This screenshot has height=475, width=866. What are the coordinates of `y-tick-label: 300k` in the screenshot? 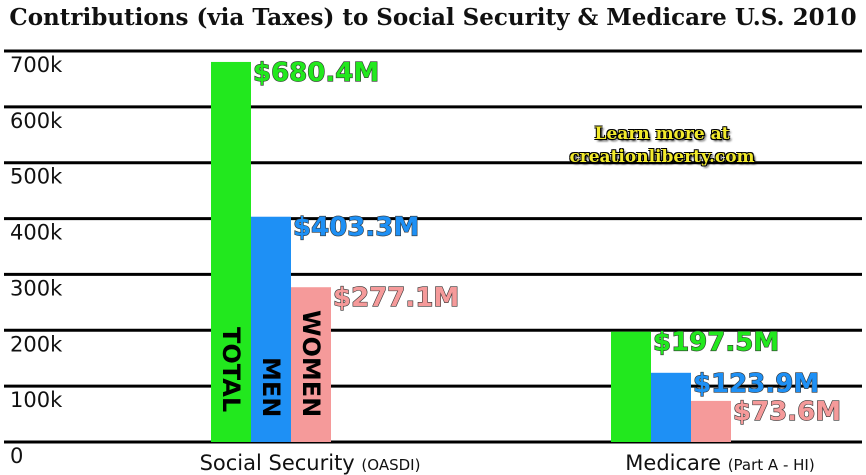 It's located at (36, 288).